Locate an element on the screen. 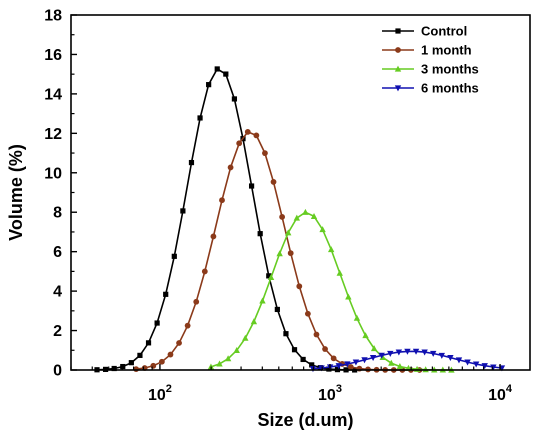  legend-item-2: 1 month is located at coordinates (427, 50).